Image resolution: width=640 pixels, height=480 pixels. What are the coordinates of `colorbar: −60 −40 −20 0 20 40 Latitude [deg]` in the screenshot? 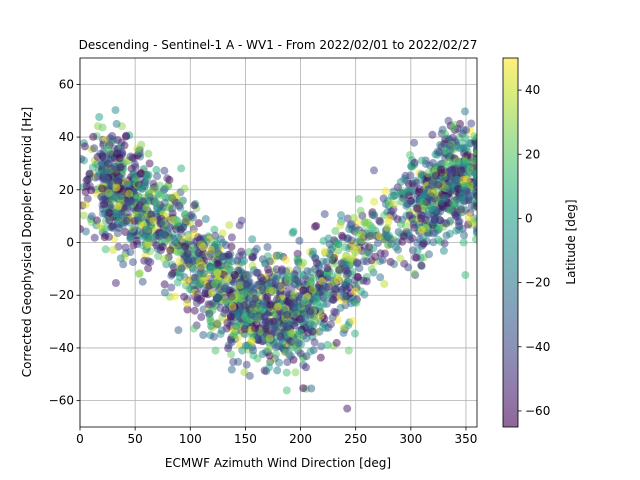 It's located at (540, 242).